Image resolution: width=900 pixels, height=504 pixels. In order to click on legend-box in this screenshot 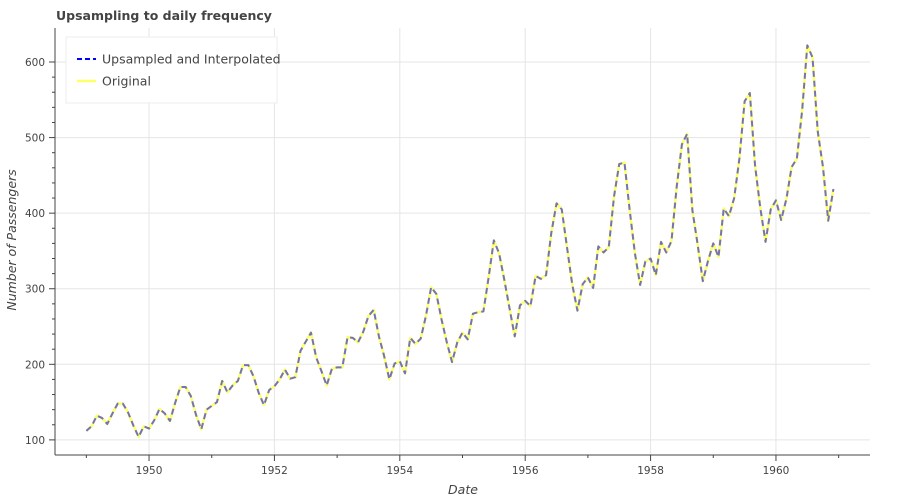, I will do `click(171, 70)`.